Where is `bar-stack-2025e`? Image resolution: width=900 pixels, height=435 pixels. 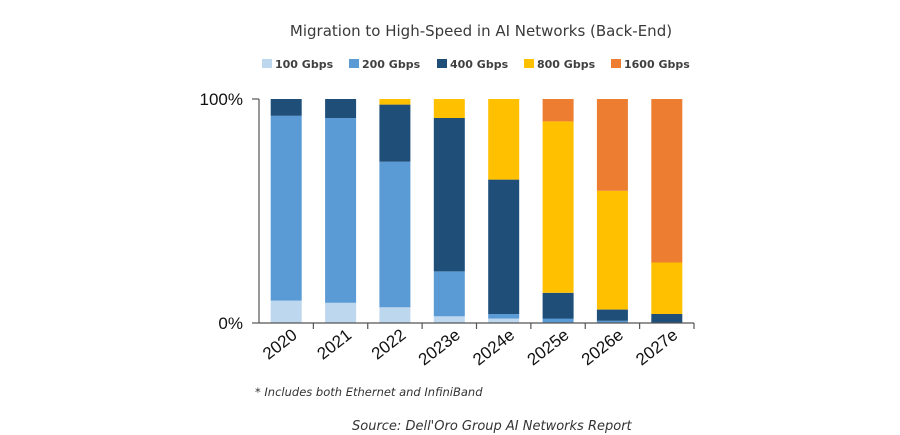
bar-stack-2025e is located at coordinates (558, 211).